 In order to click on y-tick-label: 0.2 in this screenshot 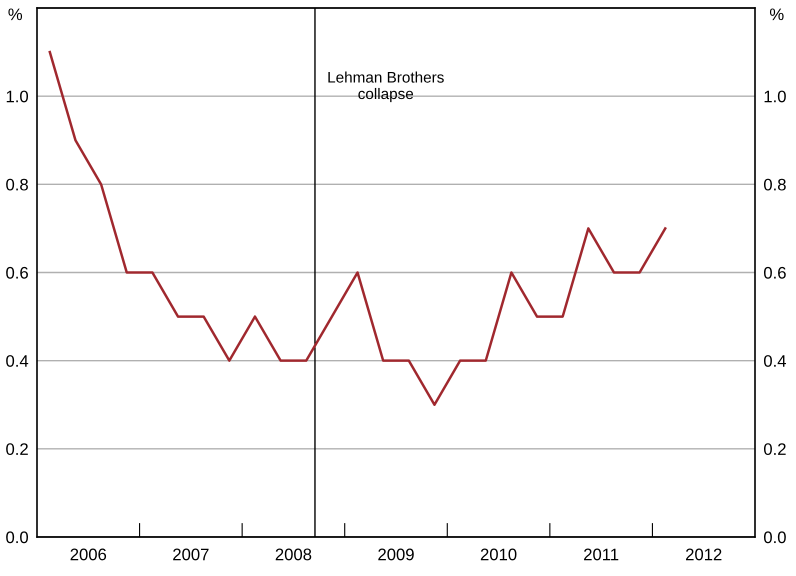, I will do `click(17, 449)`.